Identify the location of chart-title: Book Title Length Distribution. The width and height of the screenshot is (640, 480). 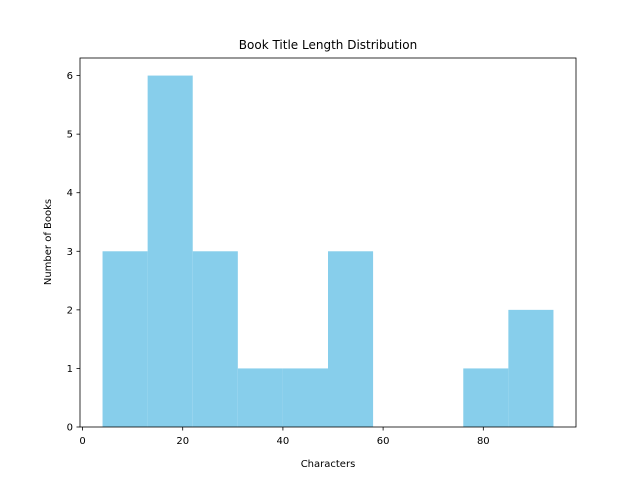
(328, 45).